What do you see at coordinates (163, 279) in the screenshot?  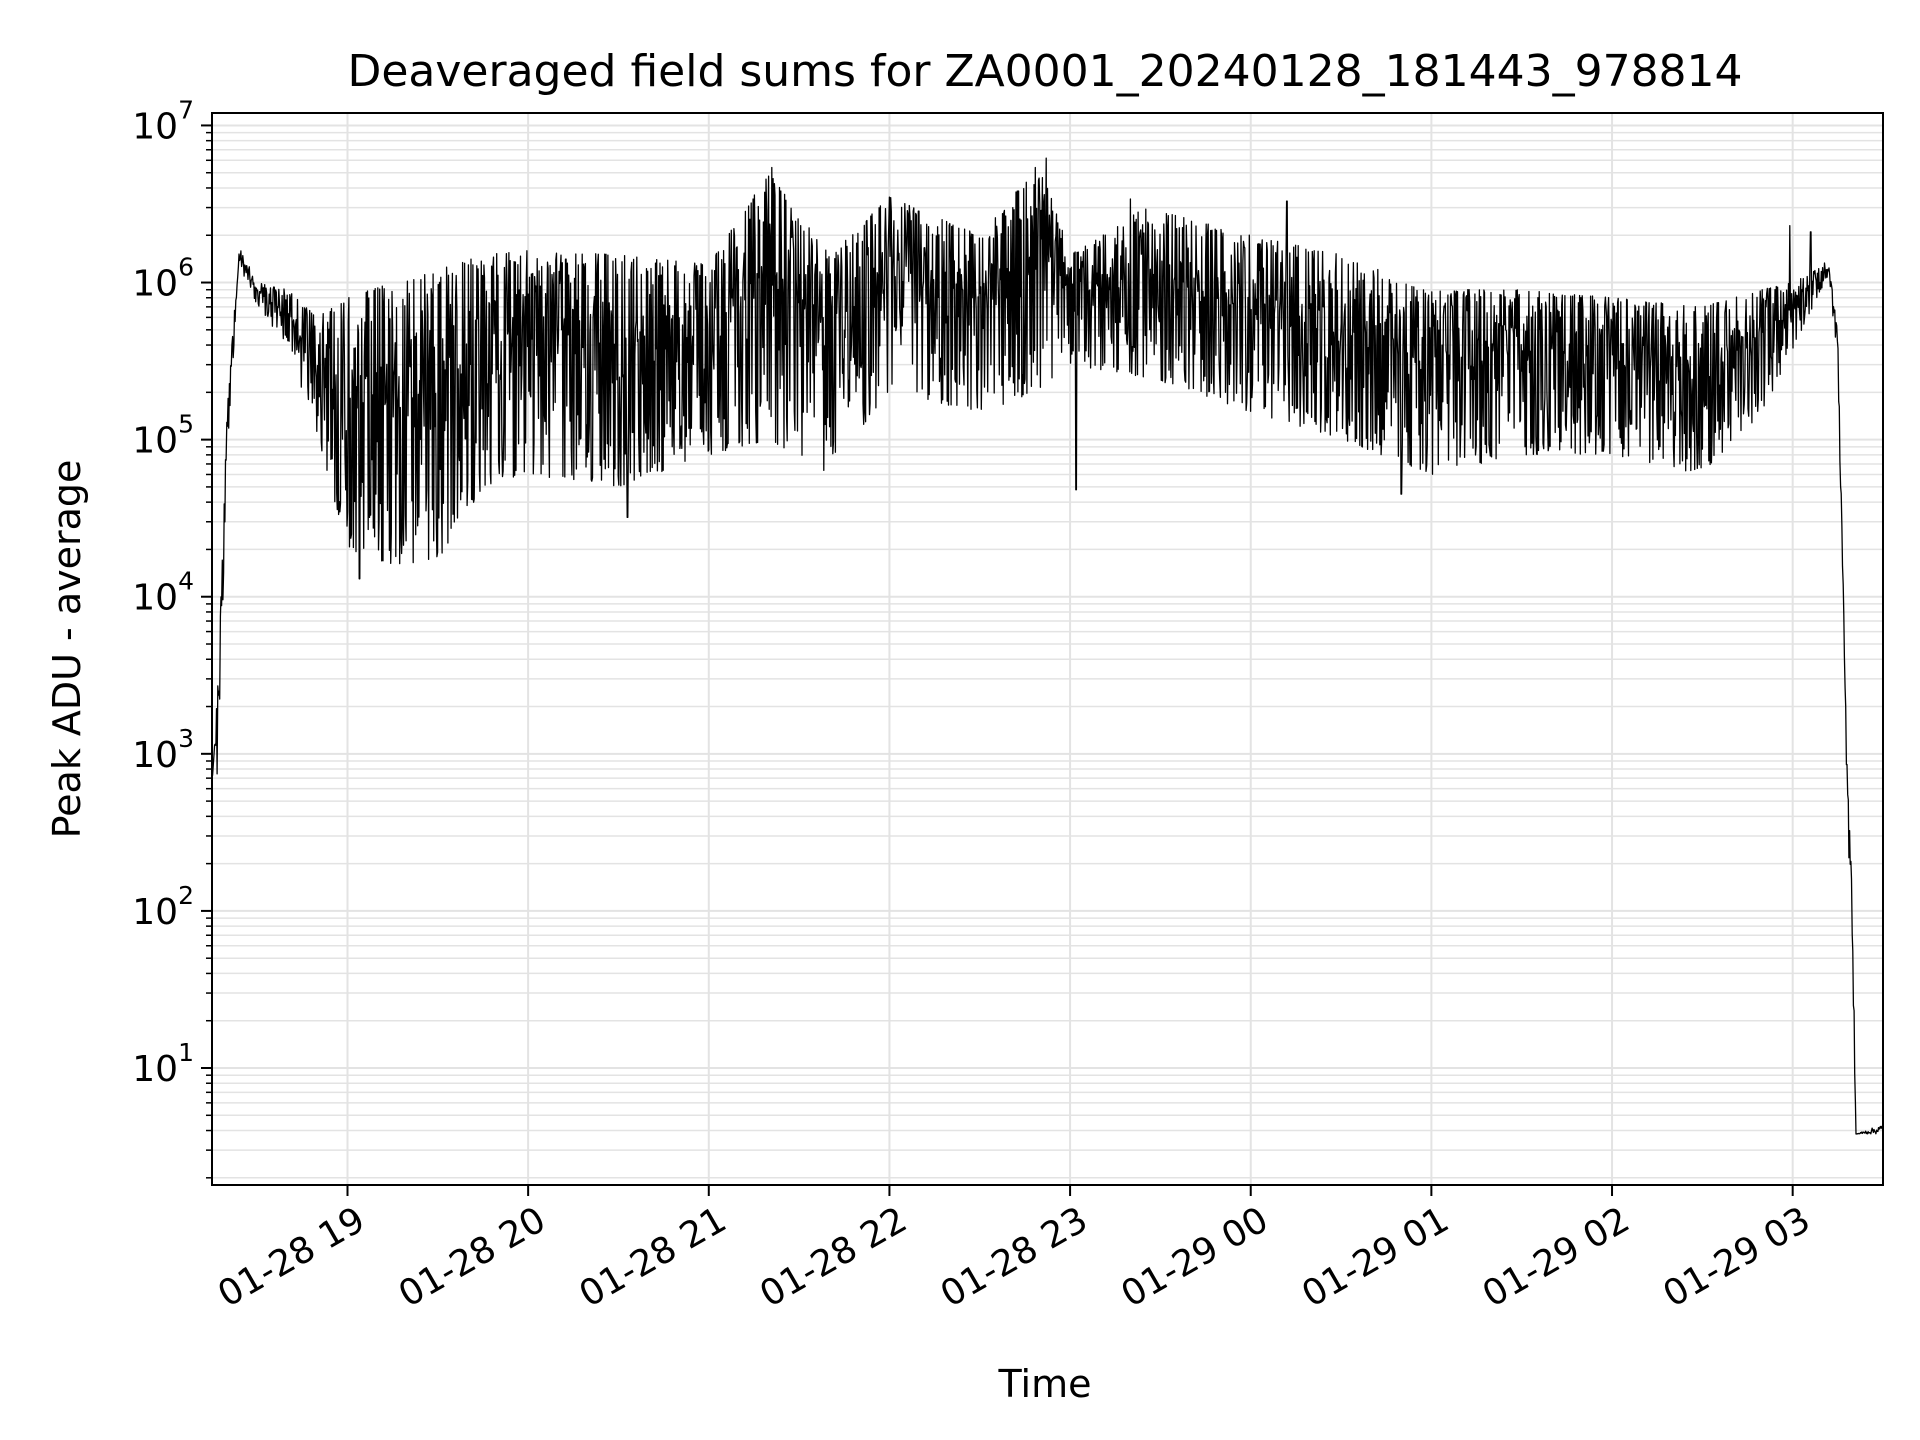 I see `y-tick-label: 10⁶` at bounding box center [163, 279].